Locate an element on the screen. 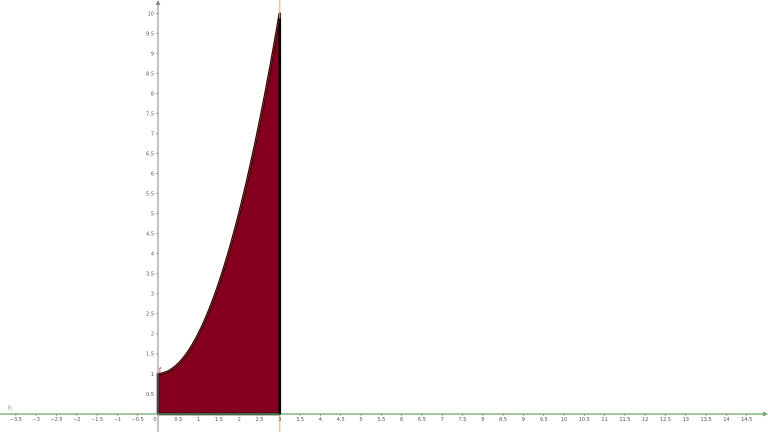 This screenshot has height=432, width=768. x-tick-label: −3.5 is located at coordinates (16, 420).